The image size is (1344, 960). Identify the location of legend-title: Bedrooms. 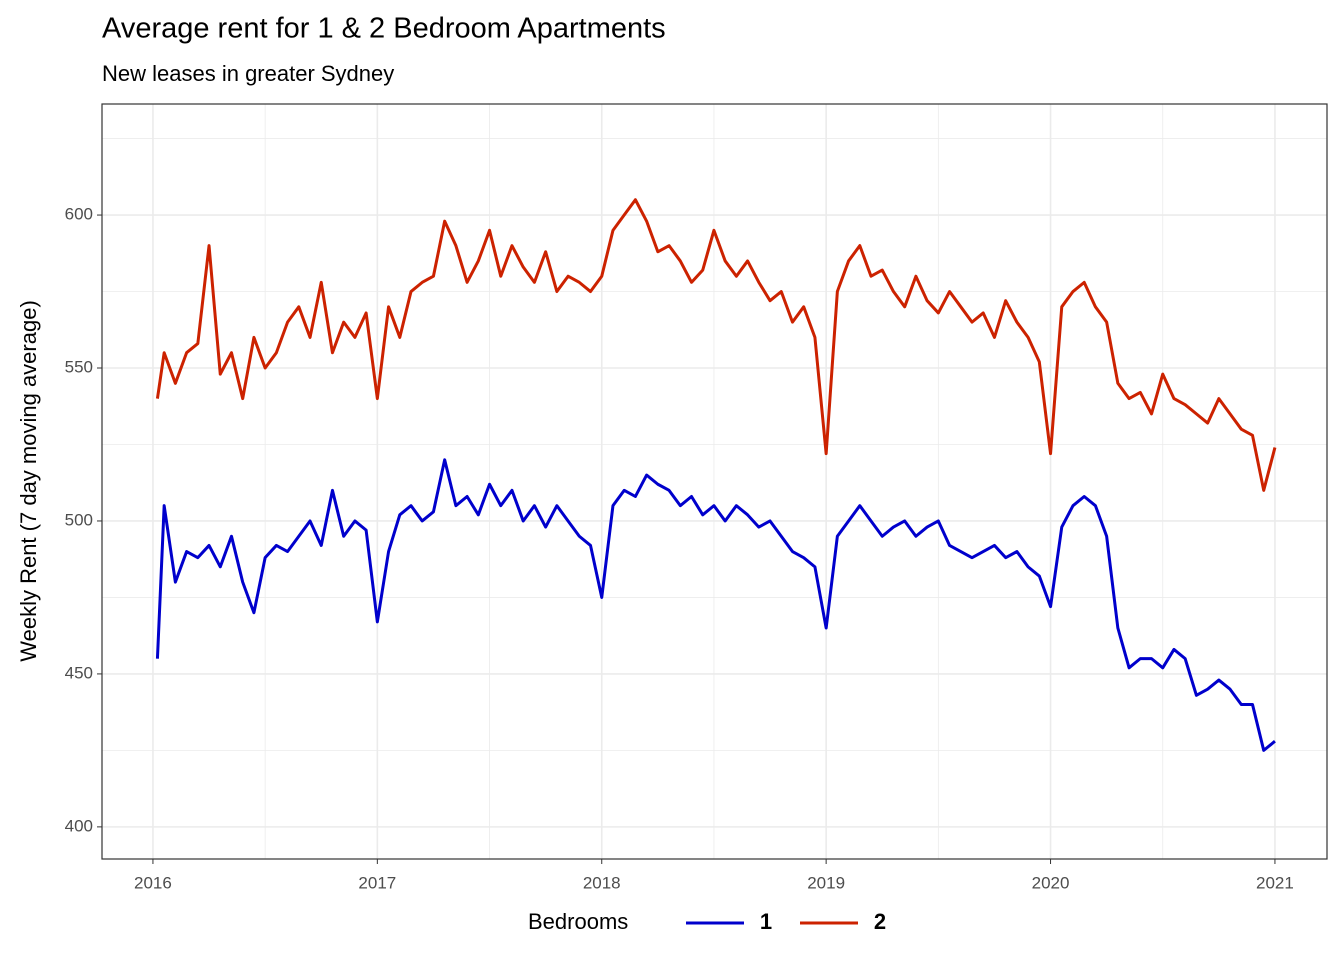
(578, 921).